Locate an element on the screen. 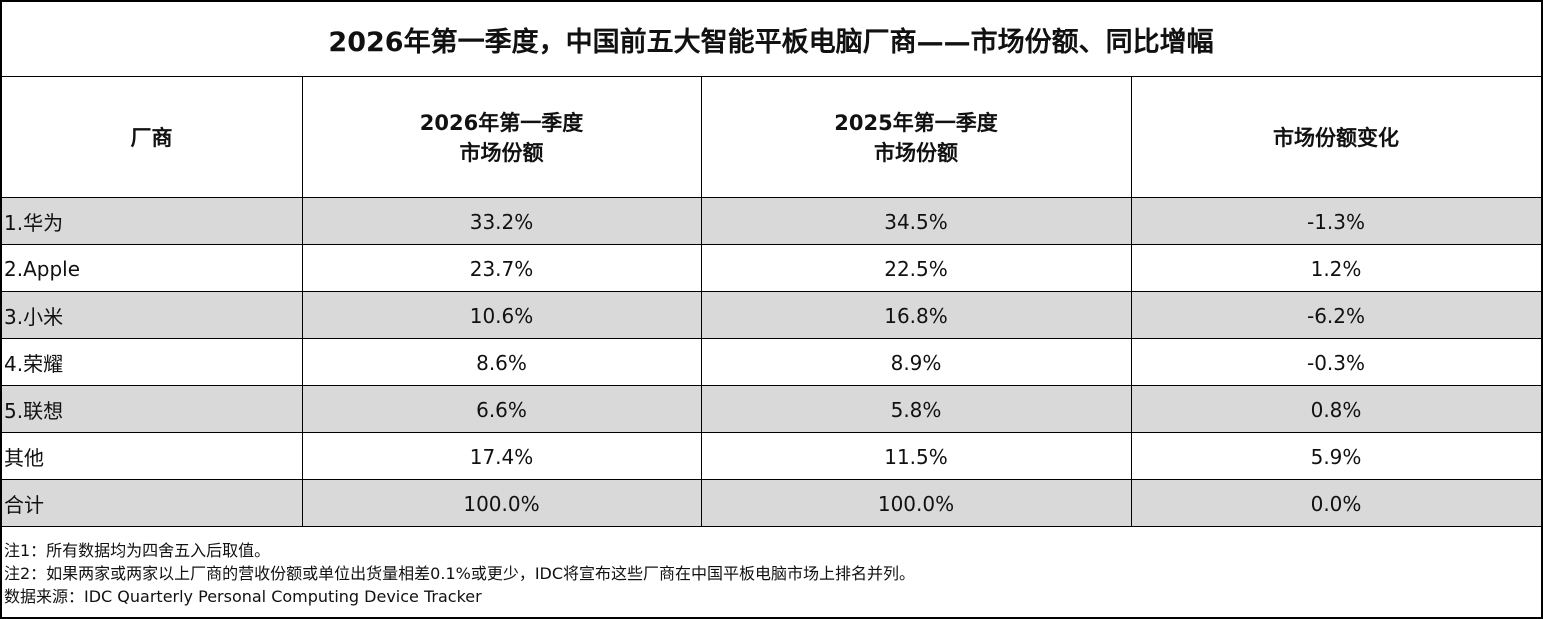 The height and width of the screenshot is (619, 1543). value-cell: 11.5% is located at coordinates (916, 456).